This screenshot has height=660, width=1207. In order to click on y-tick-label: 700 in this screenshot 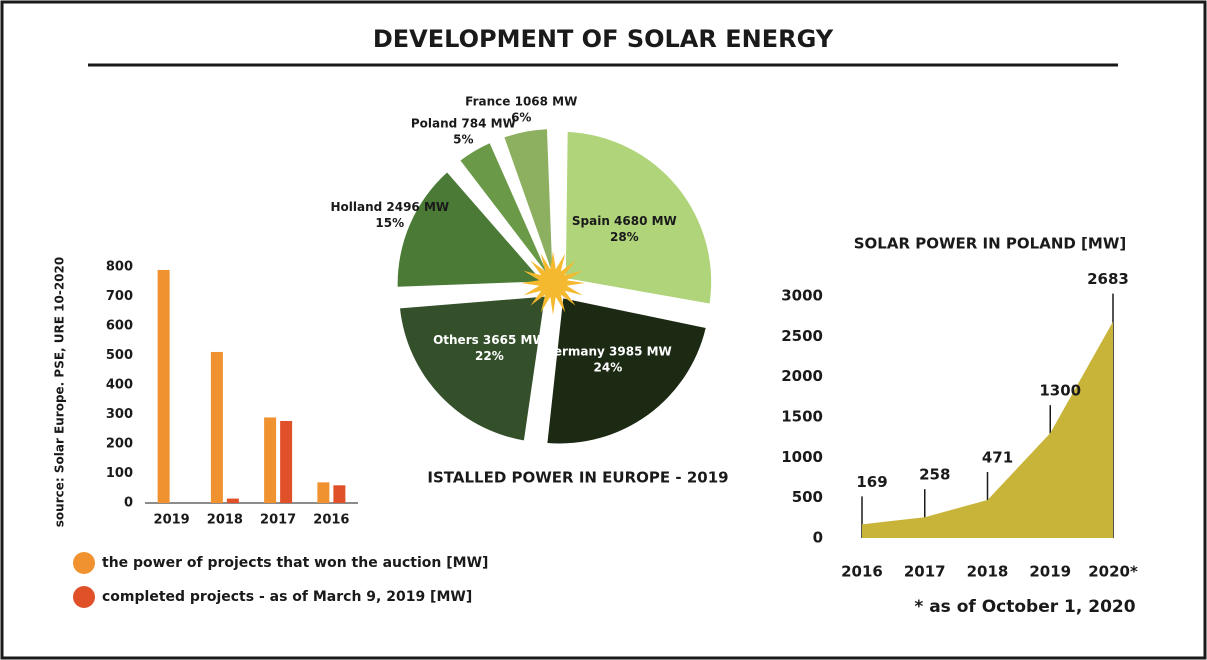, I will do `click(119, 296)`.